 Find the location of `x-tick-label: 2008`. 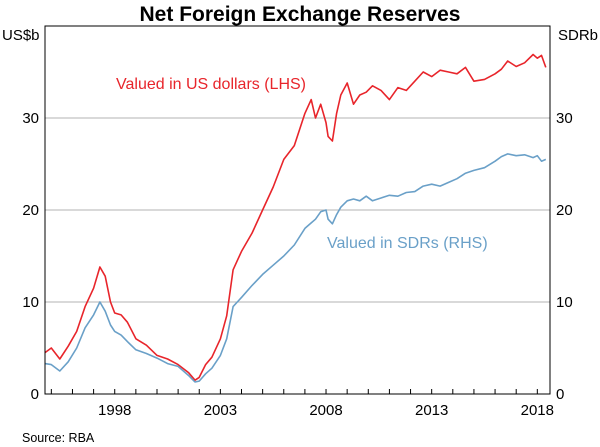

x-tick-label: 2008 is located at coordinates (325, 410).